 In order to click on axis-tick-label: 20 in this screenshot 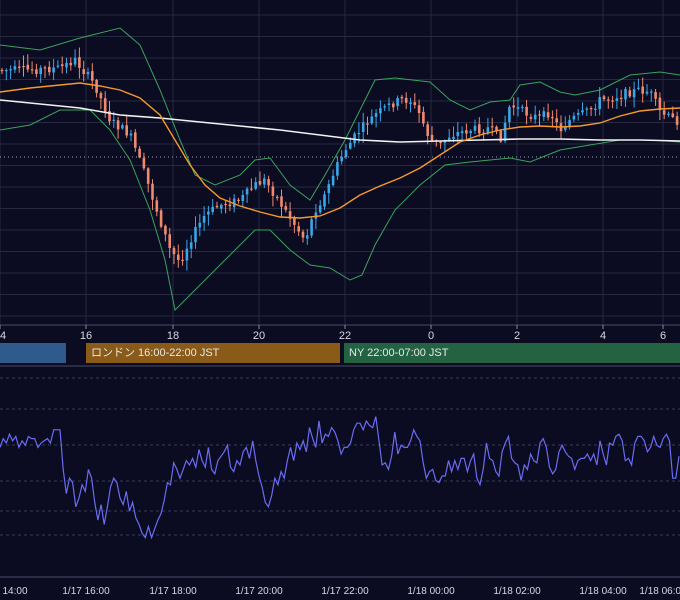, I will do `click(259, 336)`.